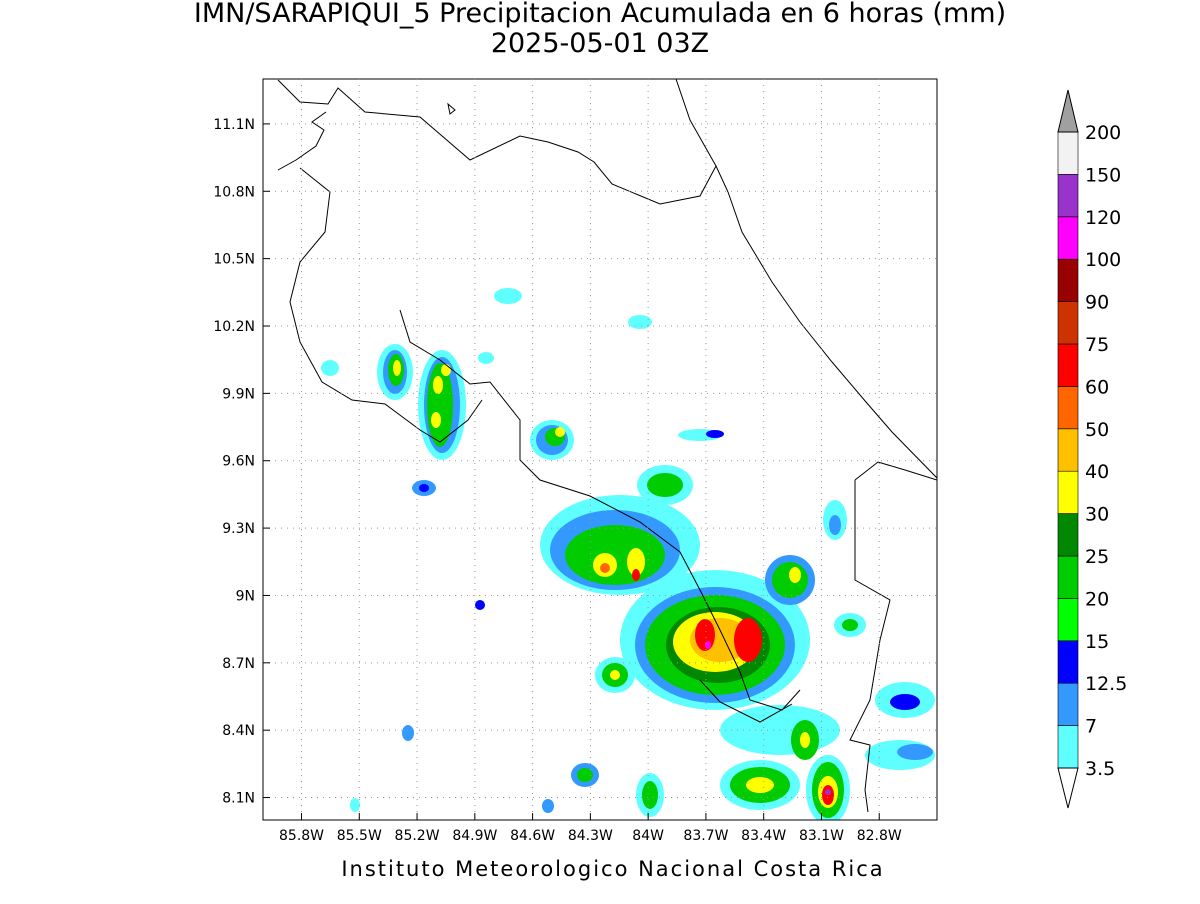  Describe the element at coordinates (234, 125) in the screenshot. I see `y-tick-label: 11.1N` at that location.